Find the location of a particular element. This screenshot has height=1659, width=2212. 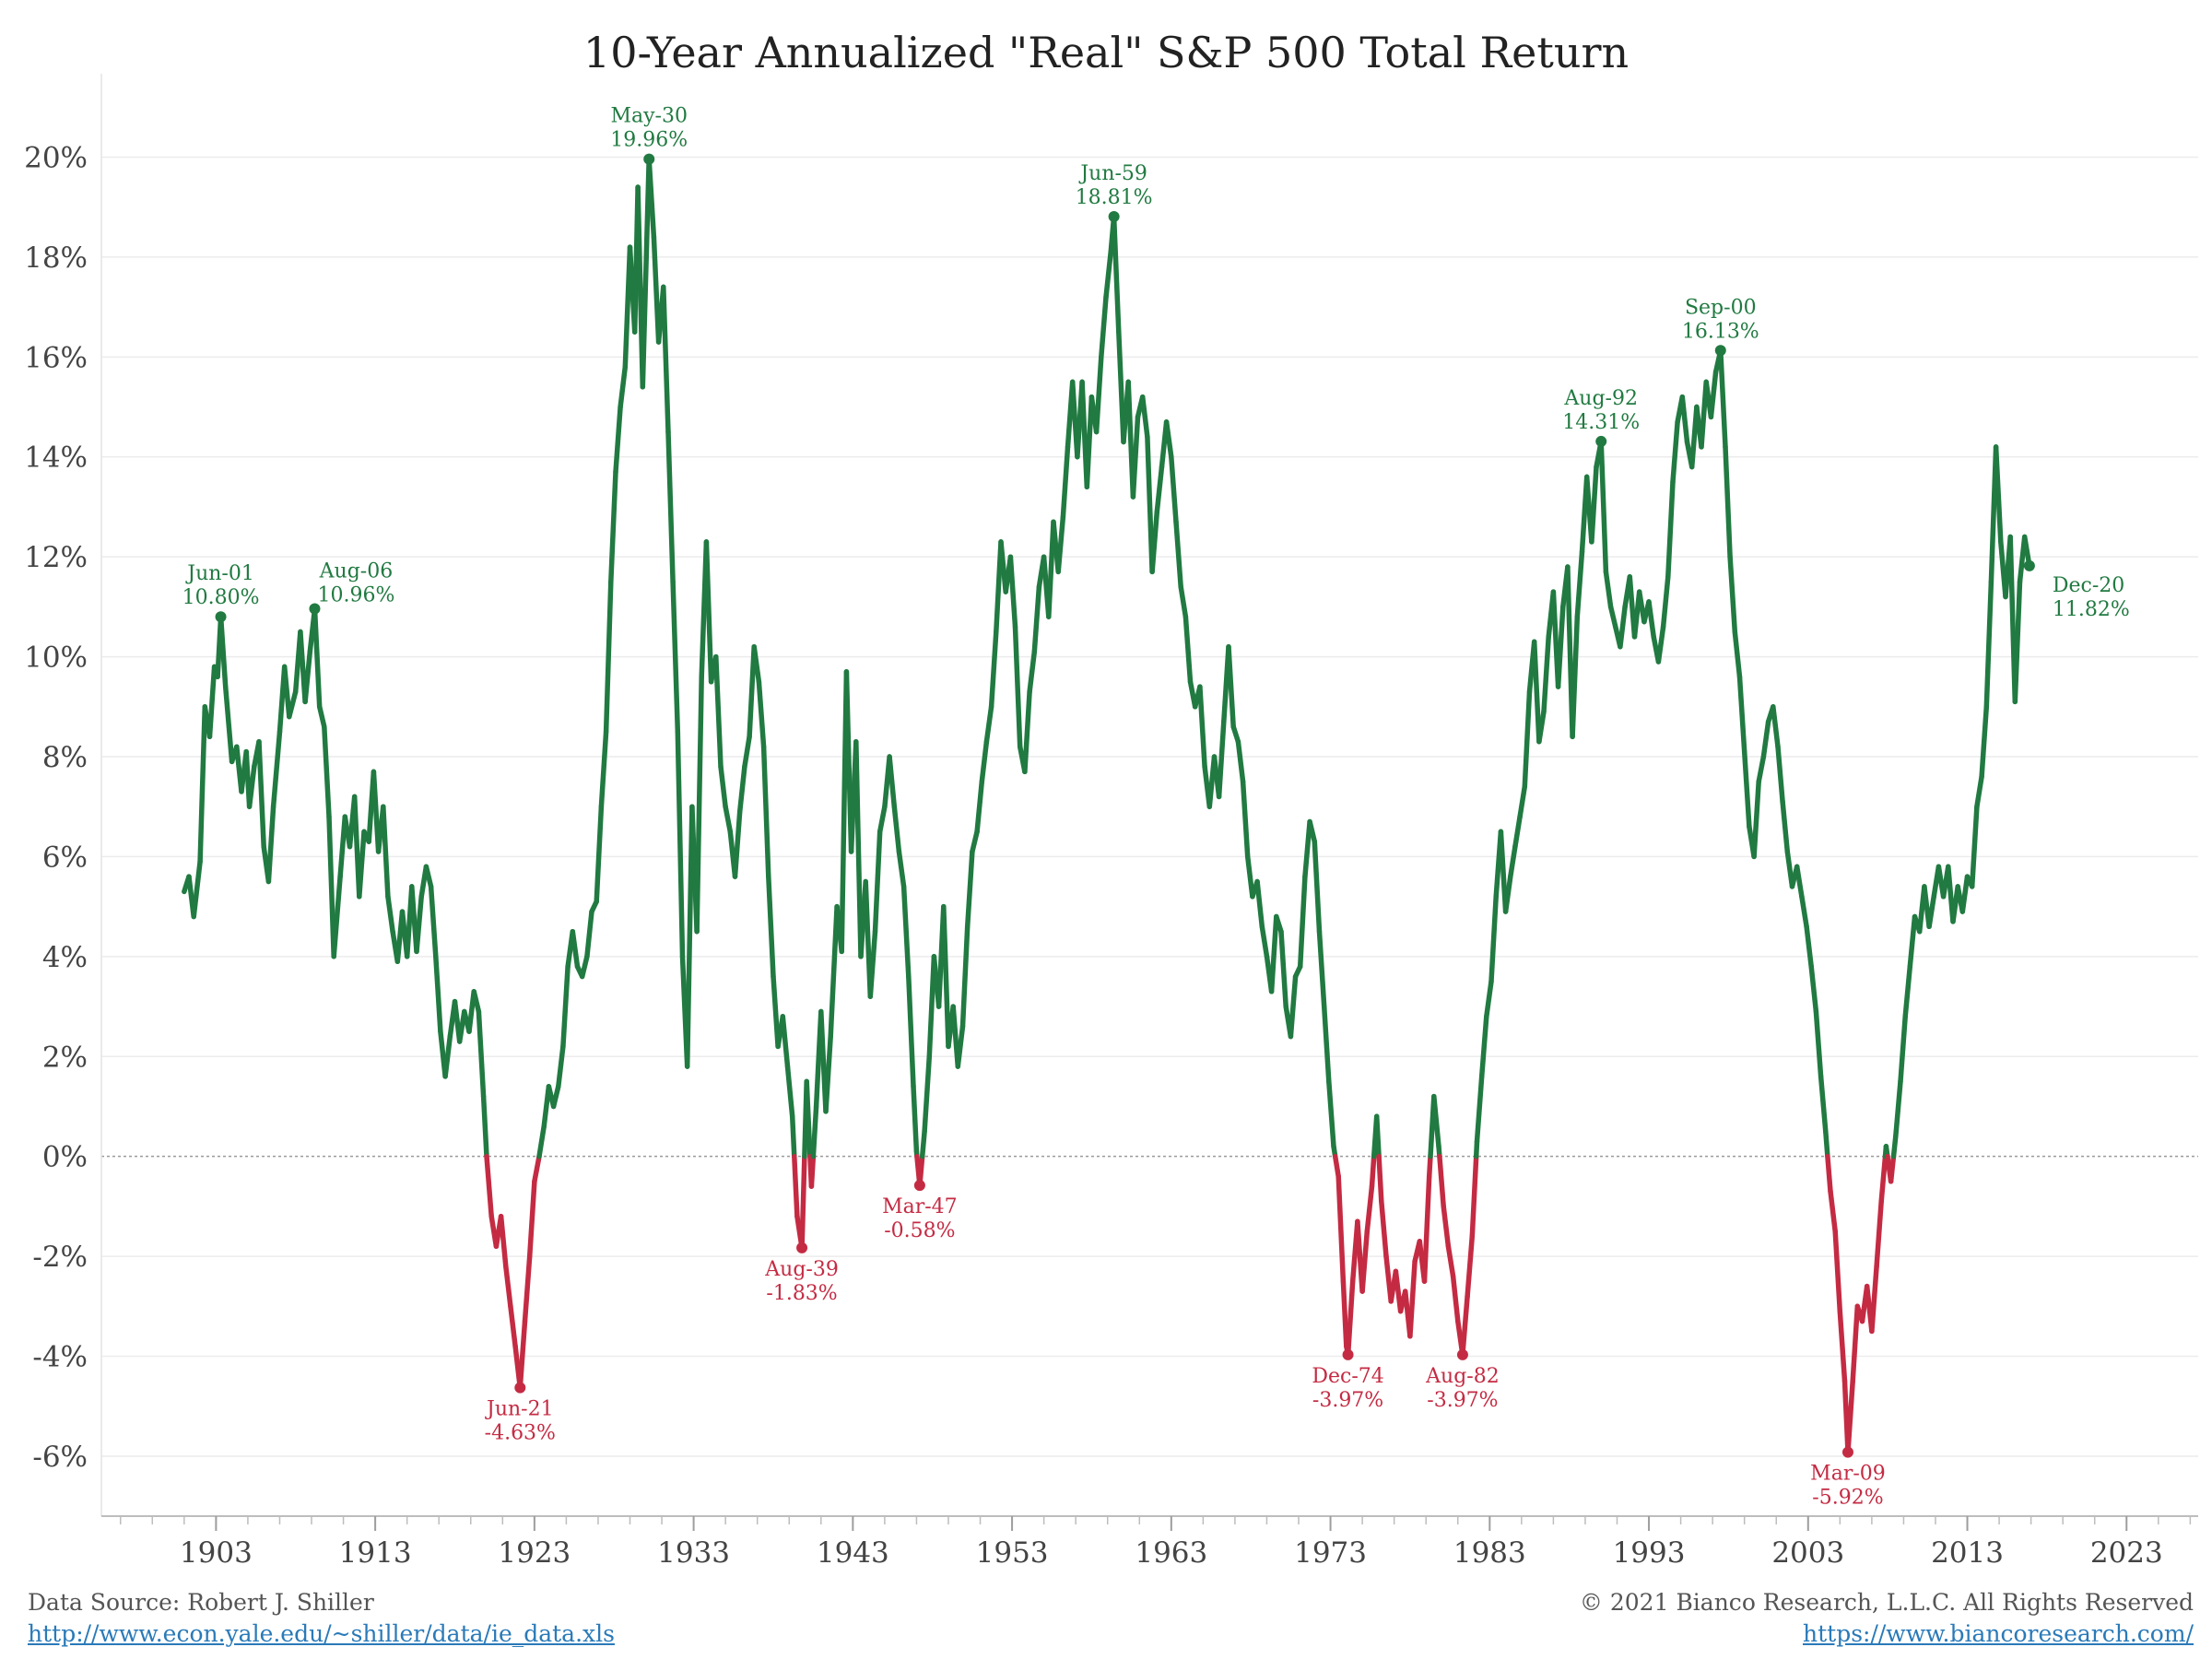

annotation-date: Aug-82 is located at coordinates (1462, 1376).